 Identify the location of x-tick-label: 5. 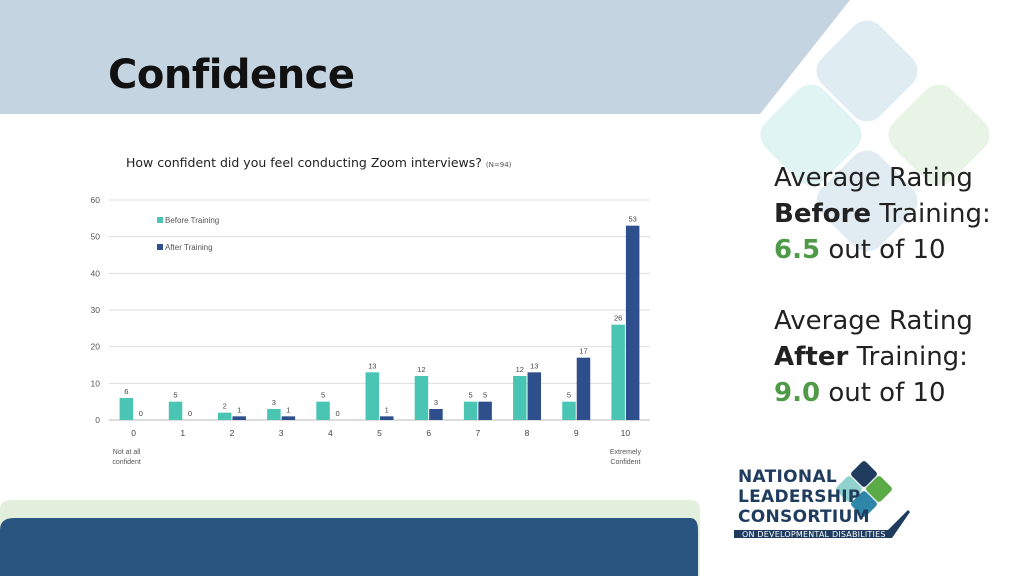
(379, 433).